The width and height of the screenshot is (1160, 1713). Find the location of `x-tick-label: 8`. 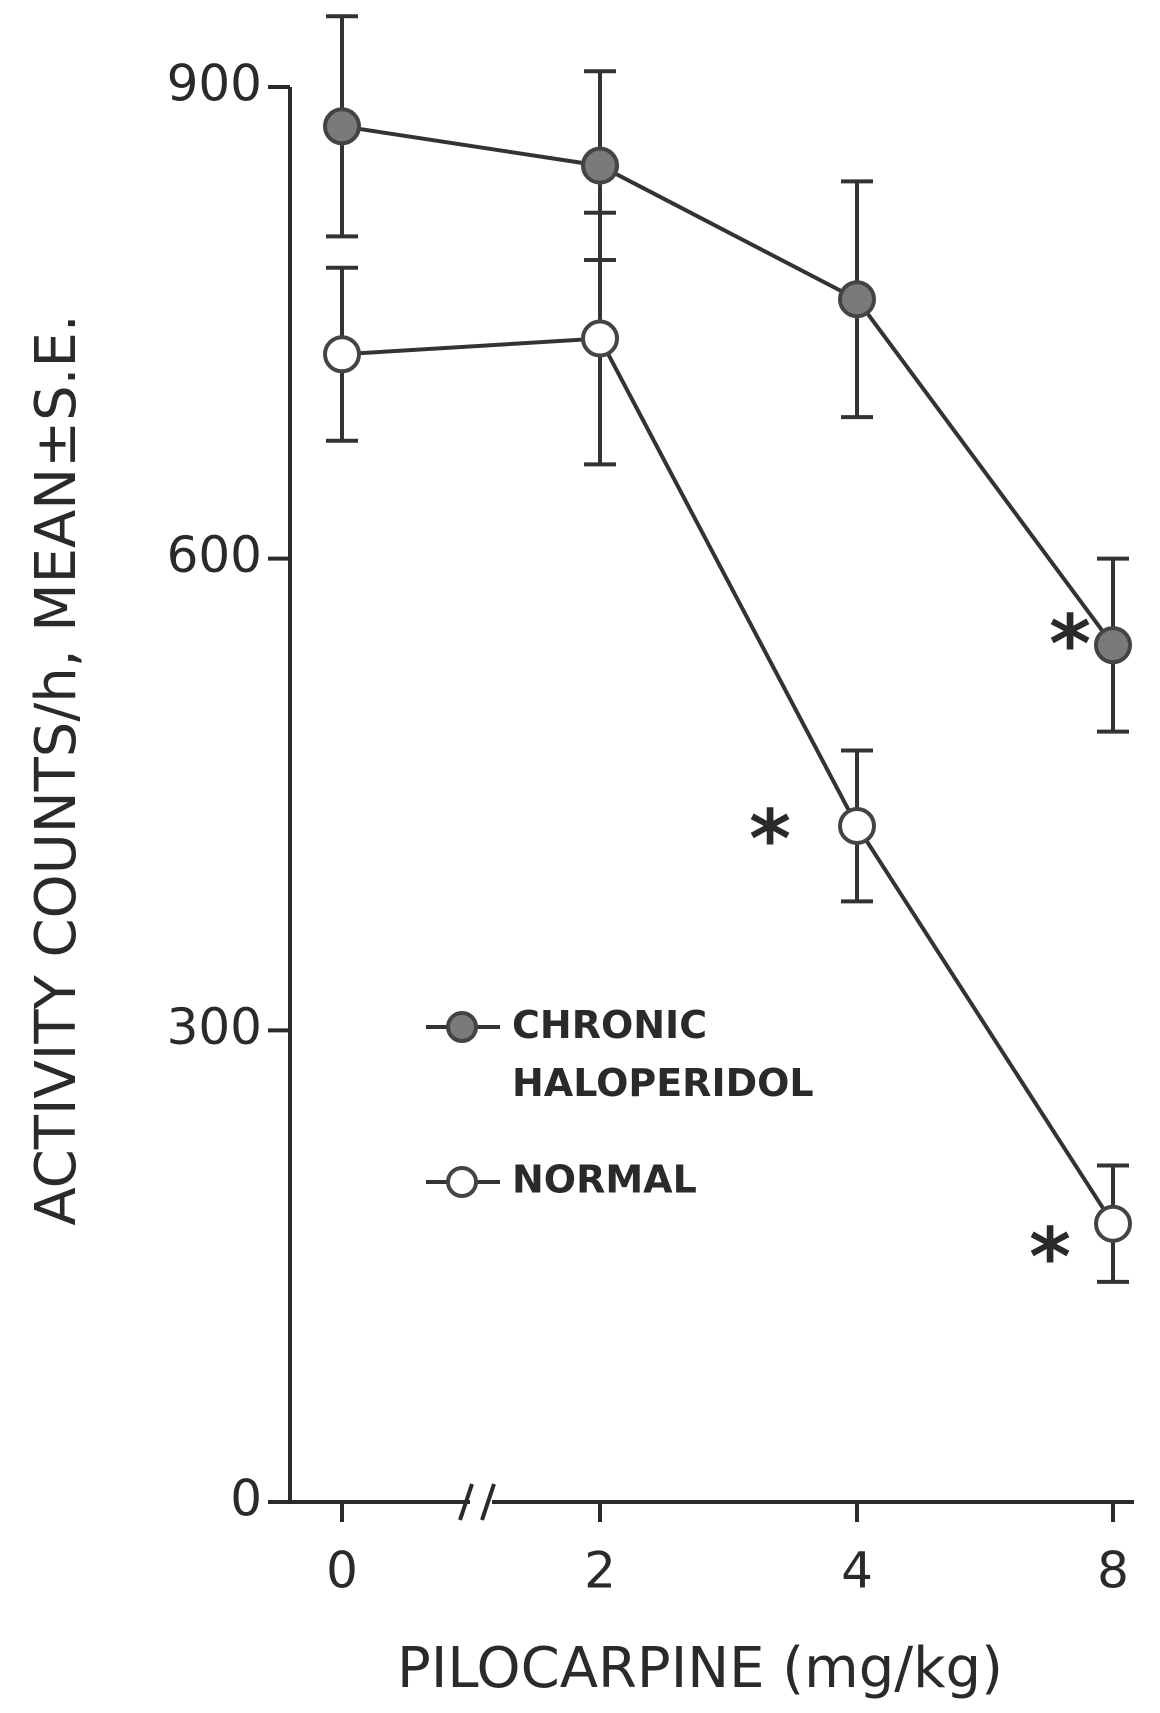

x-tick-label: 8 is located at coordinates (1113, 1571).